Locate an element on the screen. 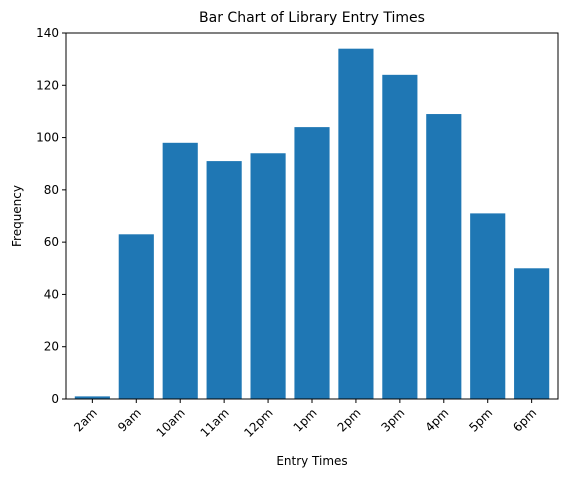  y-tick-label: 20 is located at coordinates (51, 347).